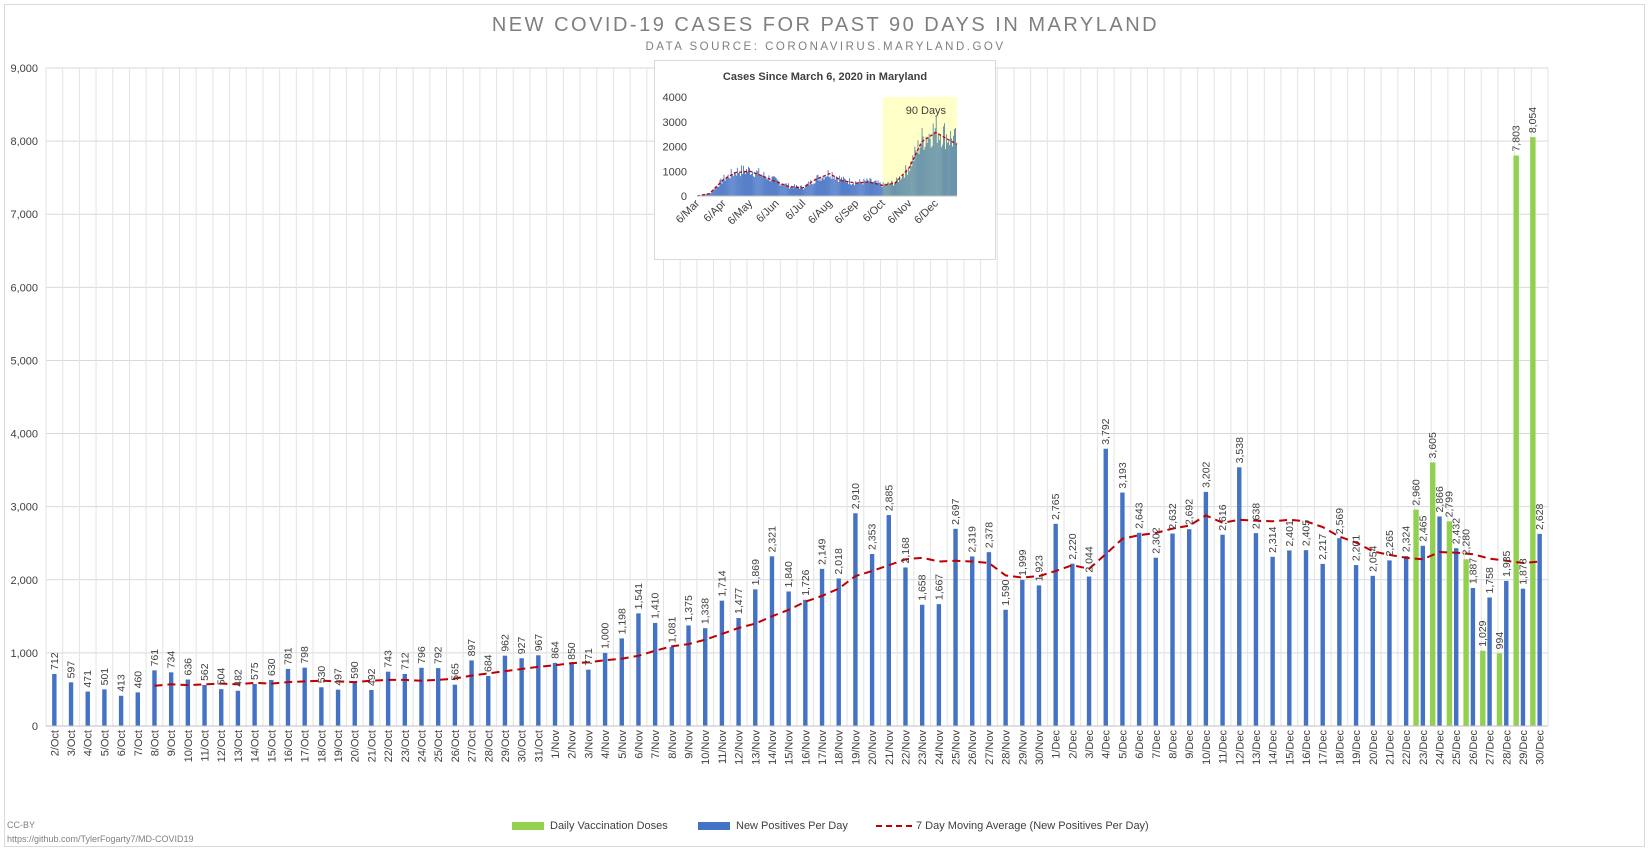 This screenshot has width=1651, height=853. What do you see at coordinates (24, 69) in the screenshot?
I see `y-tick-label: 9,000` at bounding box center [24, 69].